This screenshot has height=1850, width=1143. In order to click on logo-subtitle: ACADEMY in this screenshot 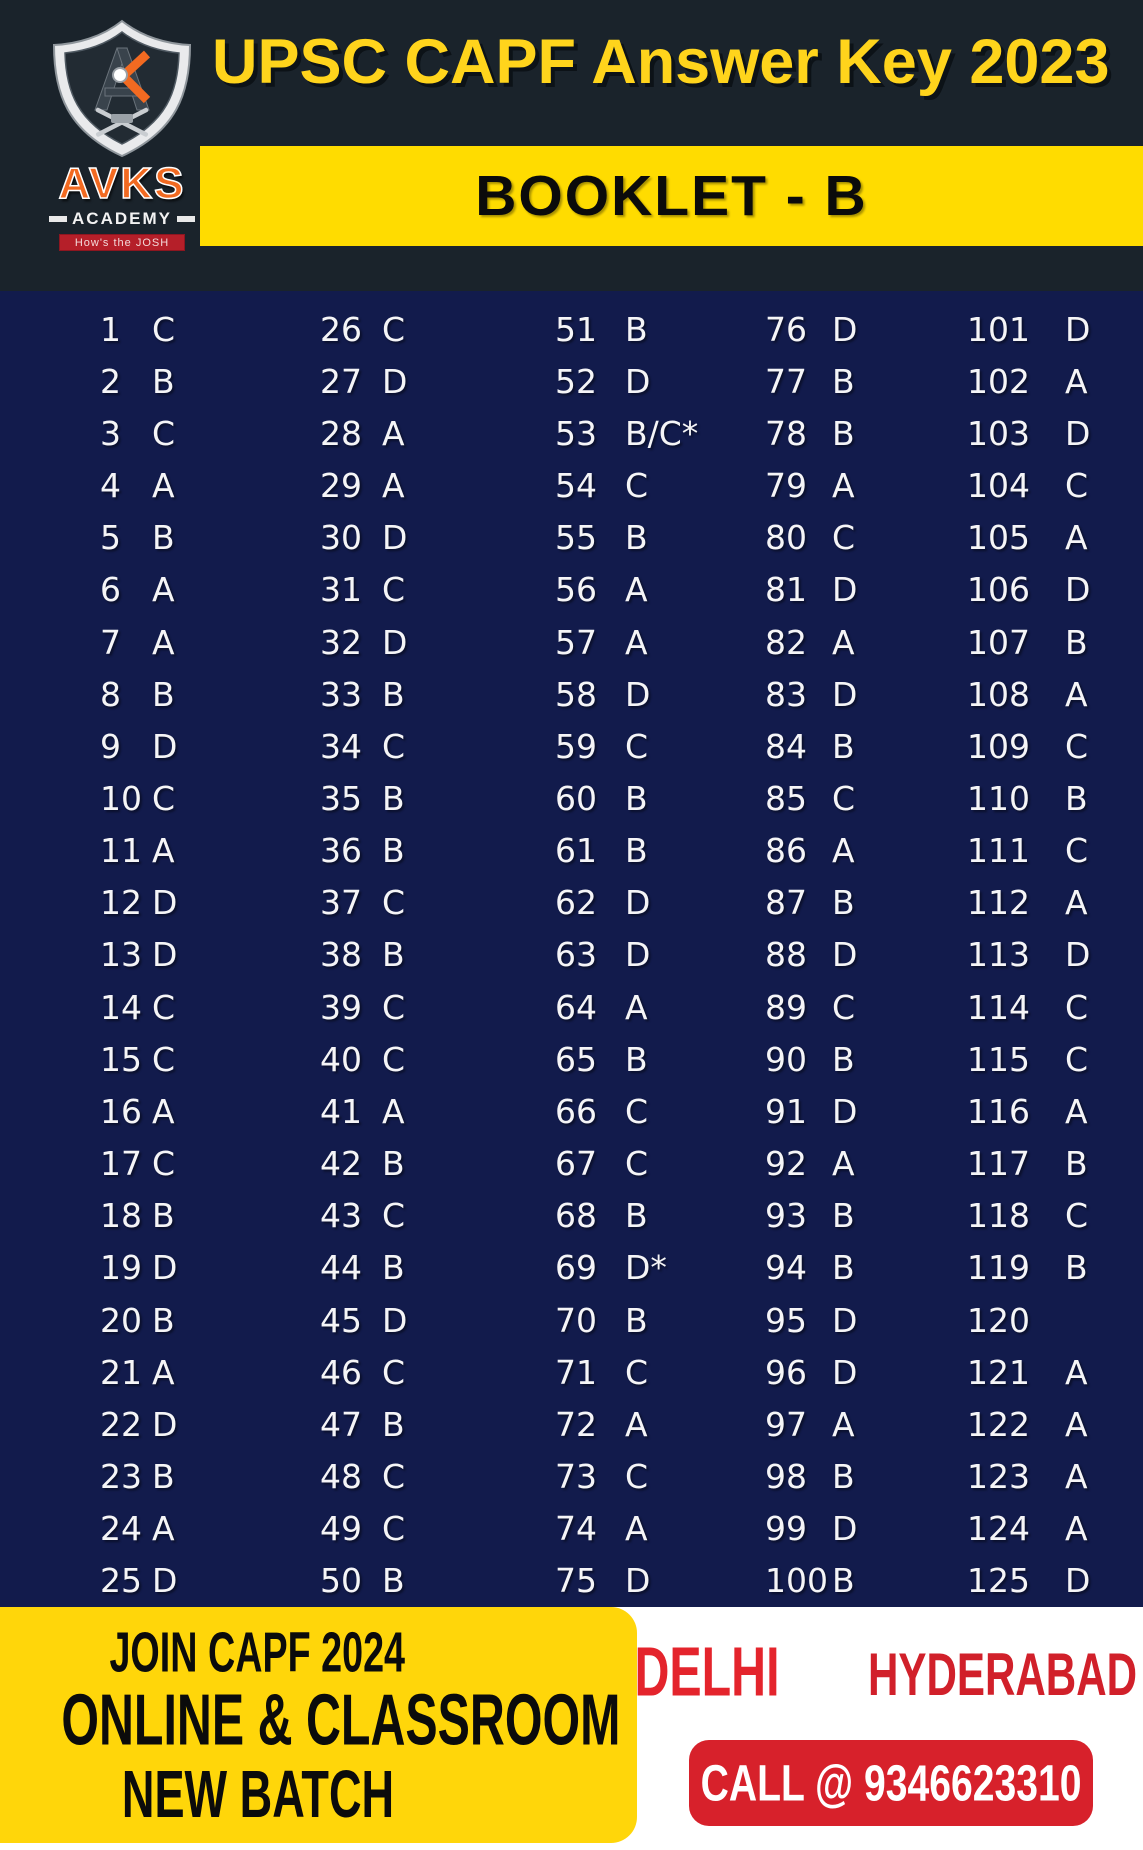, I will do `click(122, 218)`.